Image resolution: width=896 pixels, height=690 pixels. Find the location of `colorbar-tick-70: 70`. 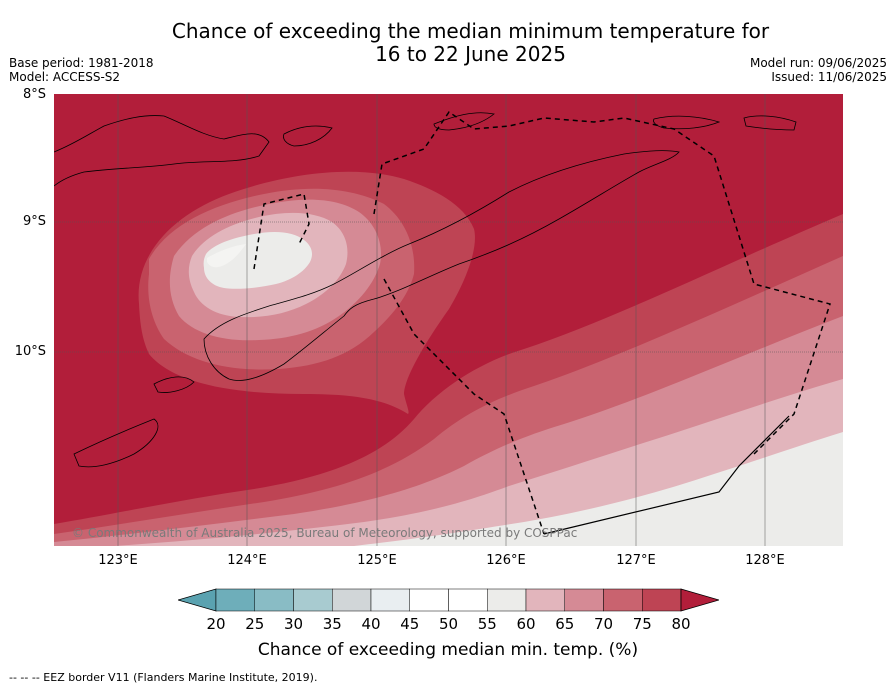

colorbar-tick-70: 70 is located at coordinates (603, 624).